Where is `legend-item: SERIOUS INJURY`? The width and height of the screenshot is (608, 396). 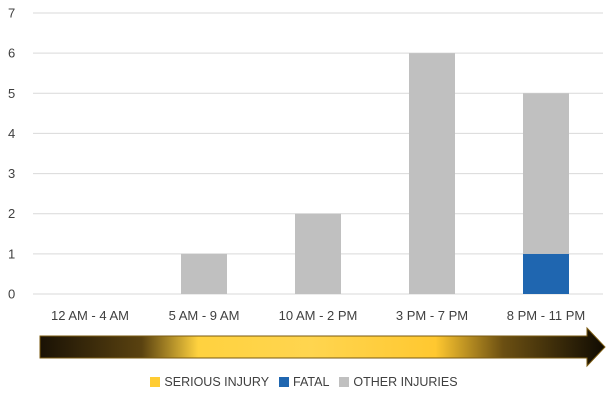
legend-item: SERIOUS INJURY is located at coordinates (209, 382).